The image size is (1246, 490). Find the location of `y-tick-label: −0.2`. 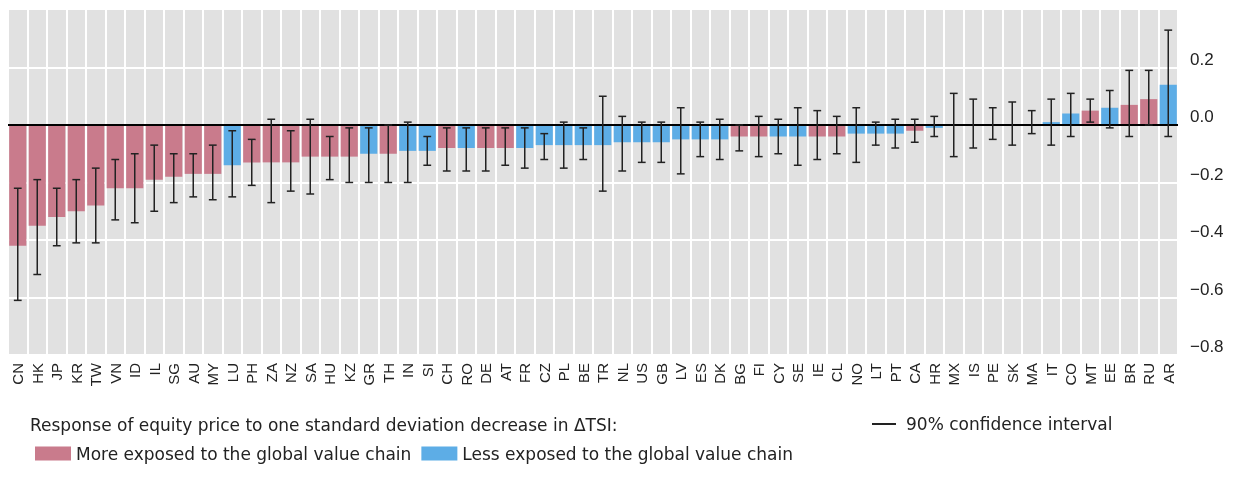

y-tick-label: −0.2 is located at coordinates (1207, 174).